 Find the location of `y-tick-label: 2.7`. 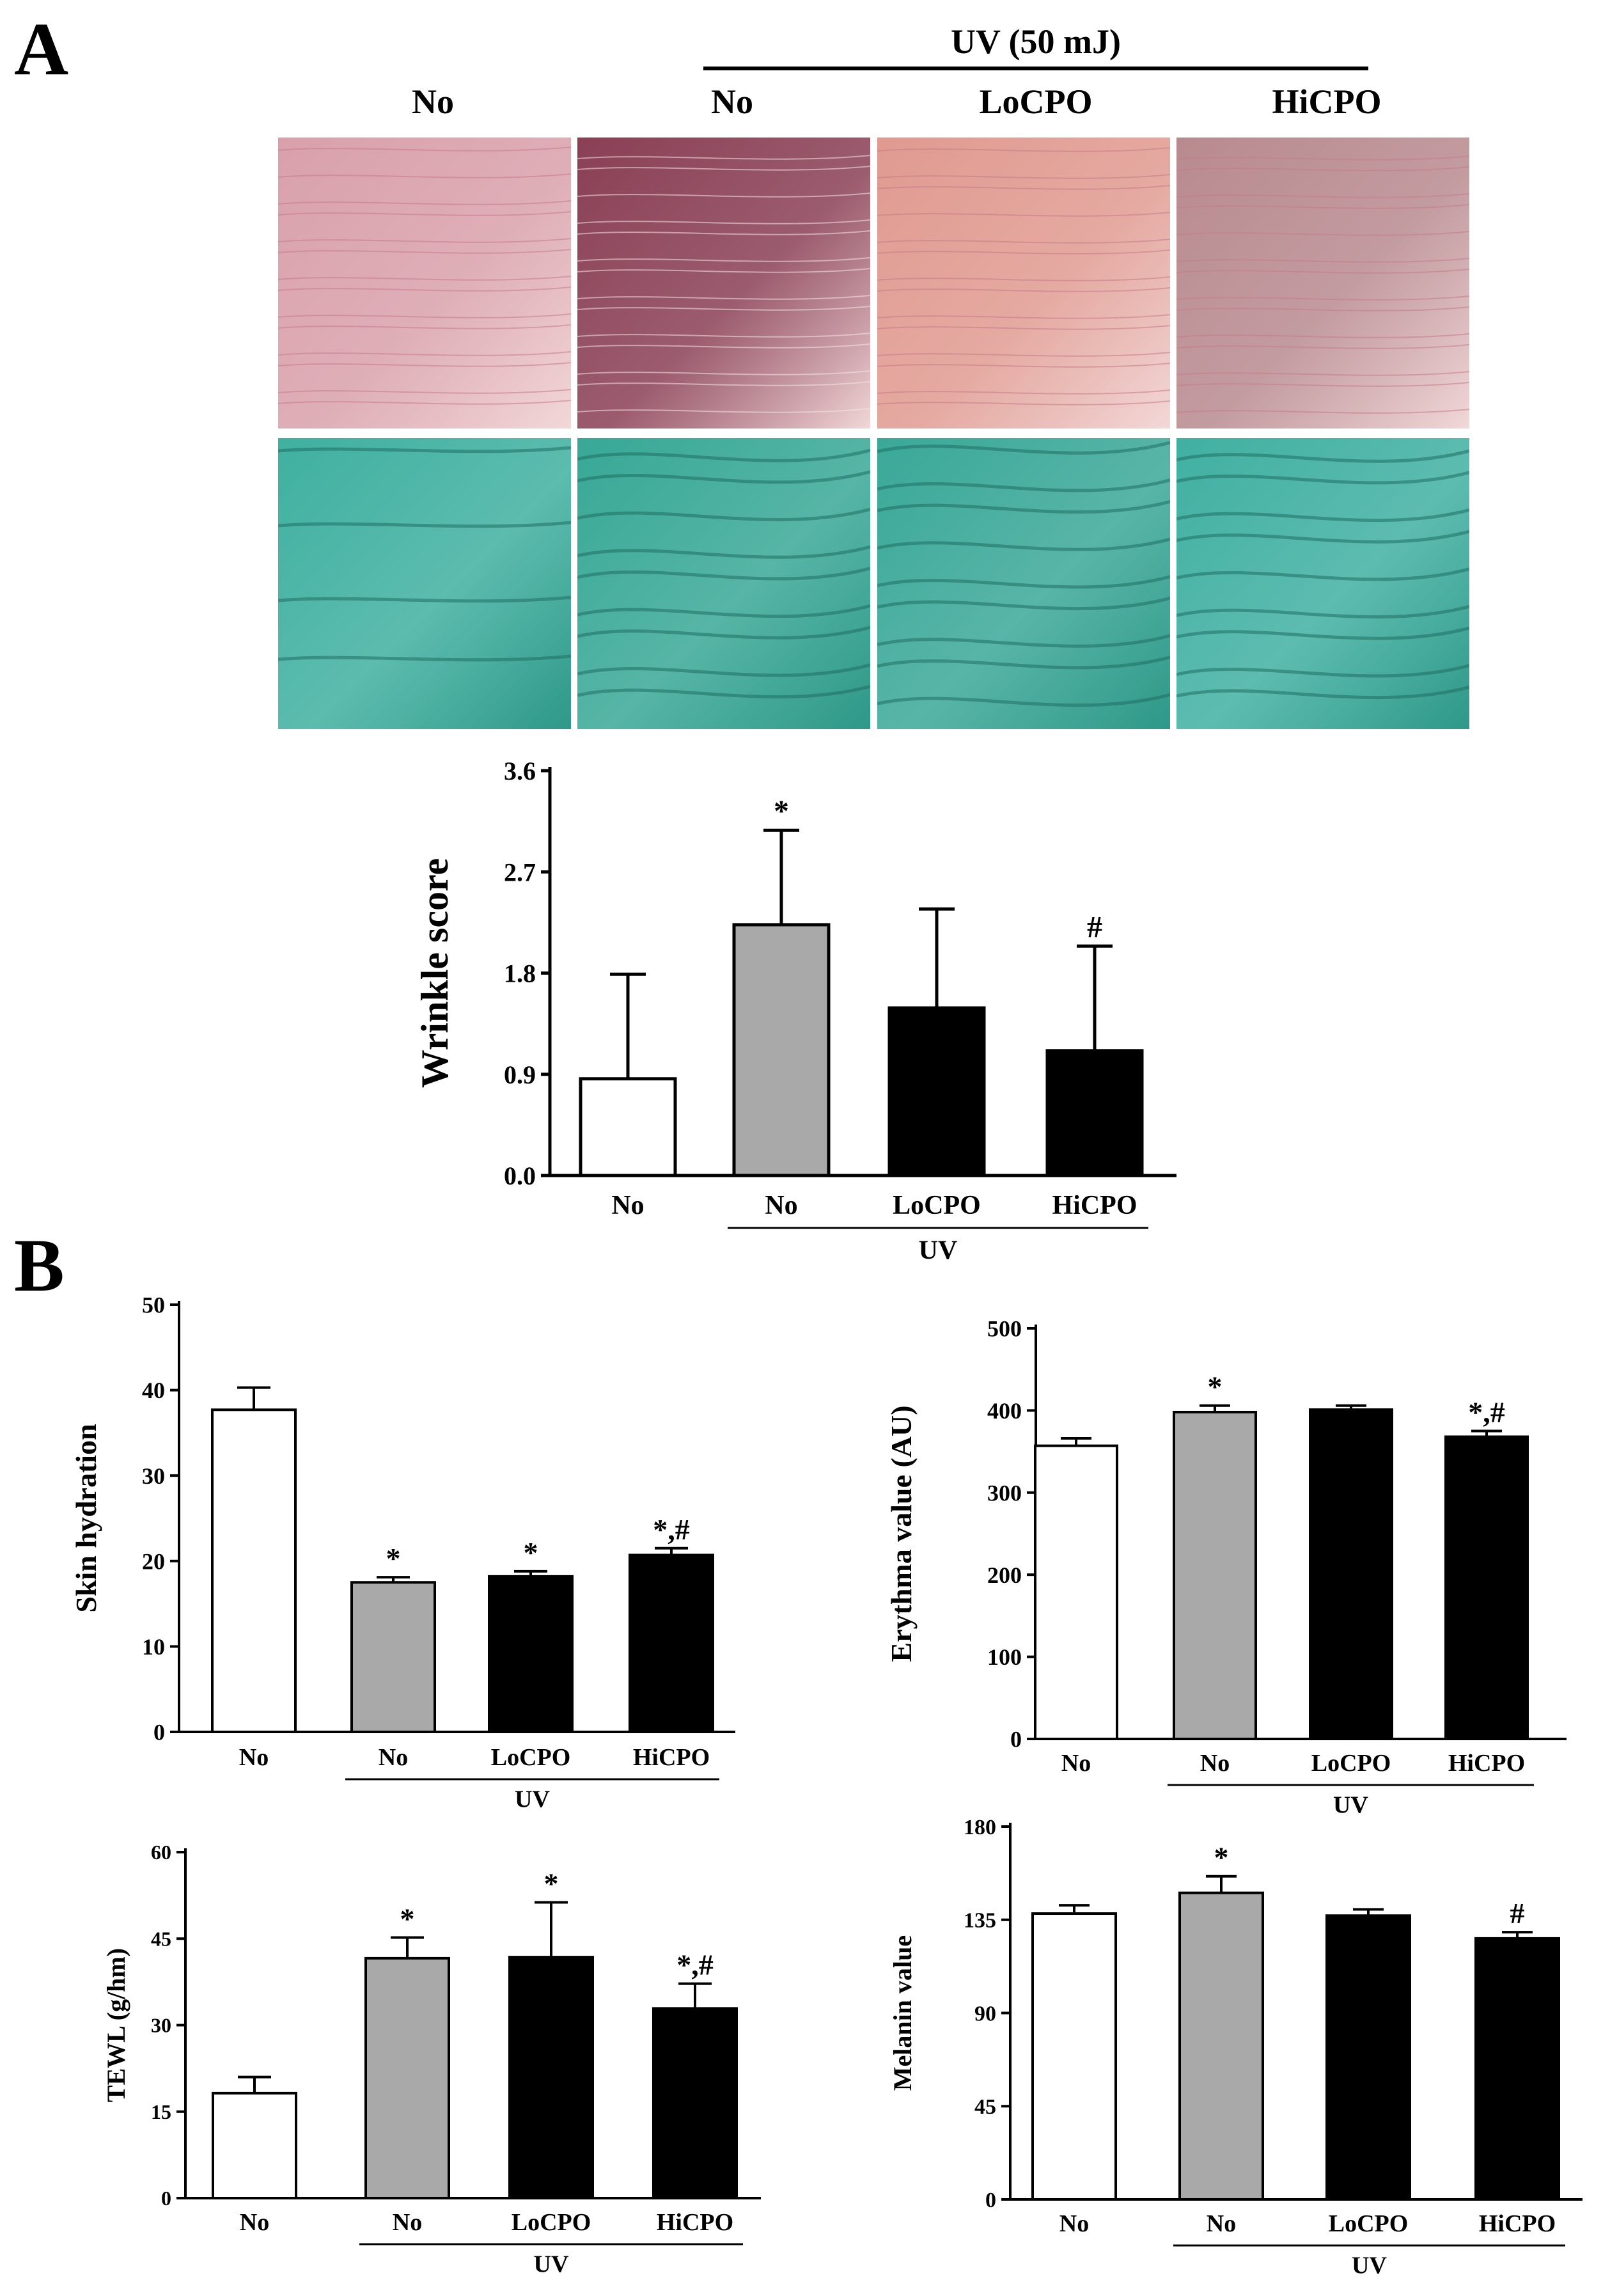

y-tick-label: 2.7 is located at coordinates (520, 872).